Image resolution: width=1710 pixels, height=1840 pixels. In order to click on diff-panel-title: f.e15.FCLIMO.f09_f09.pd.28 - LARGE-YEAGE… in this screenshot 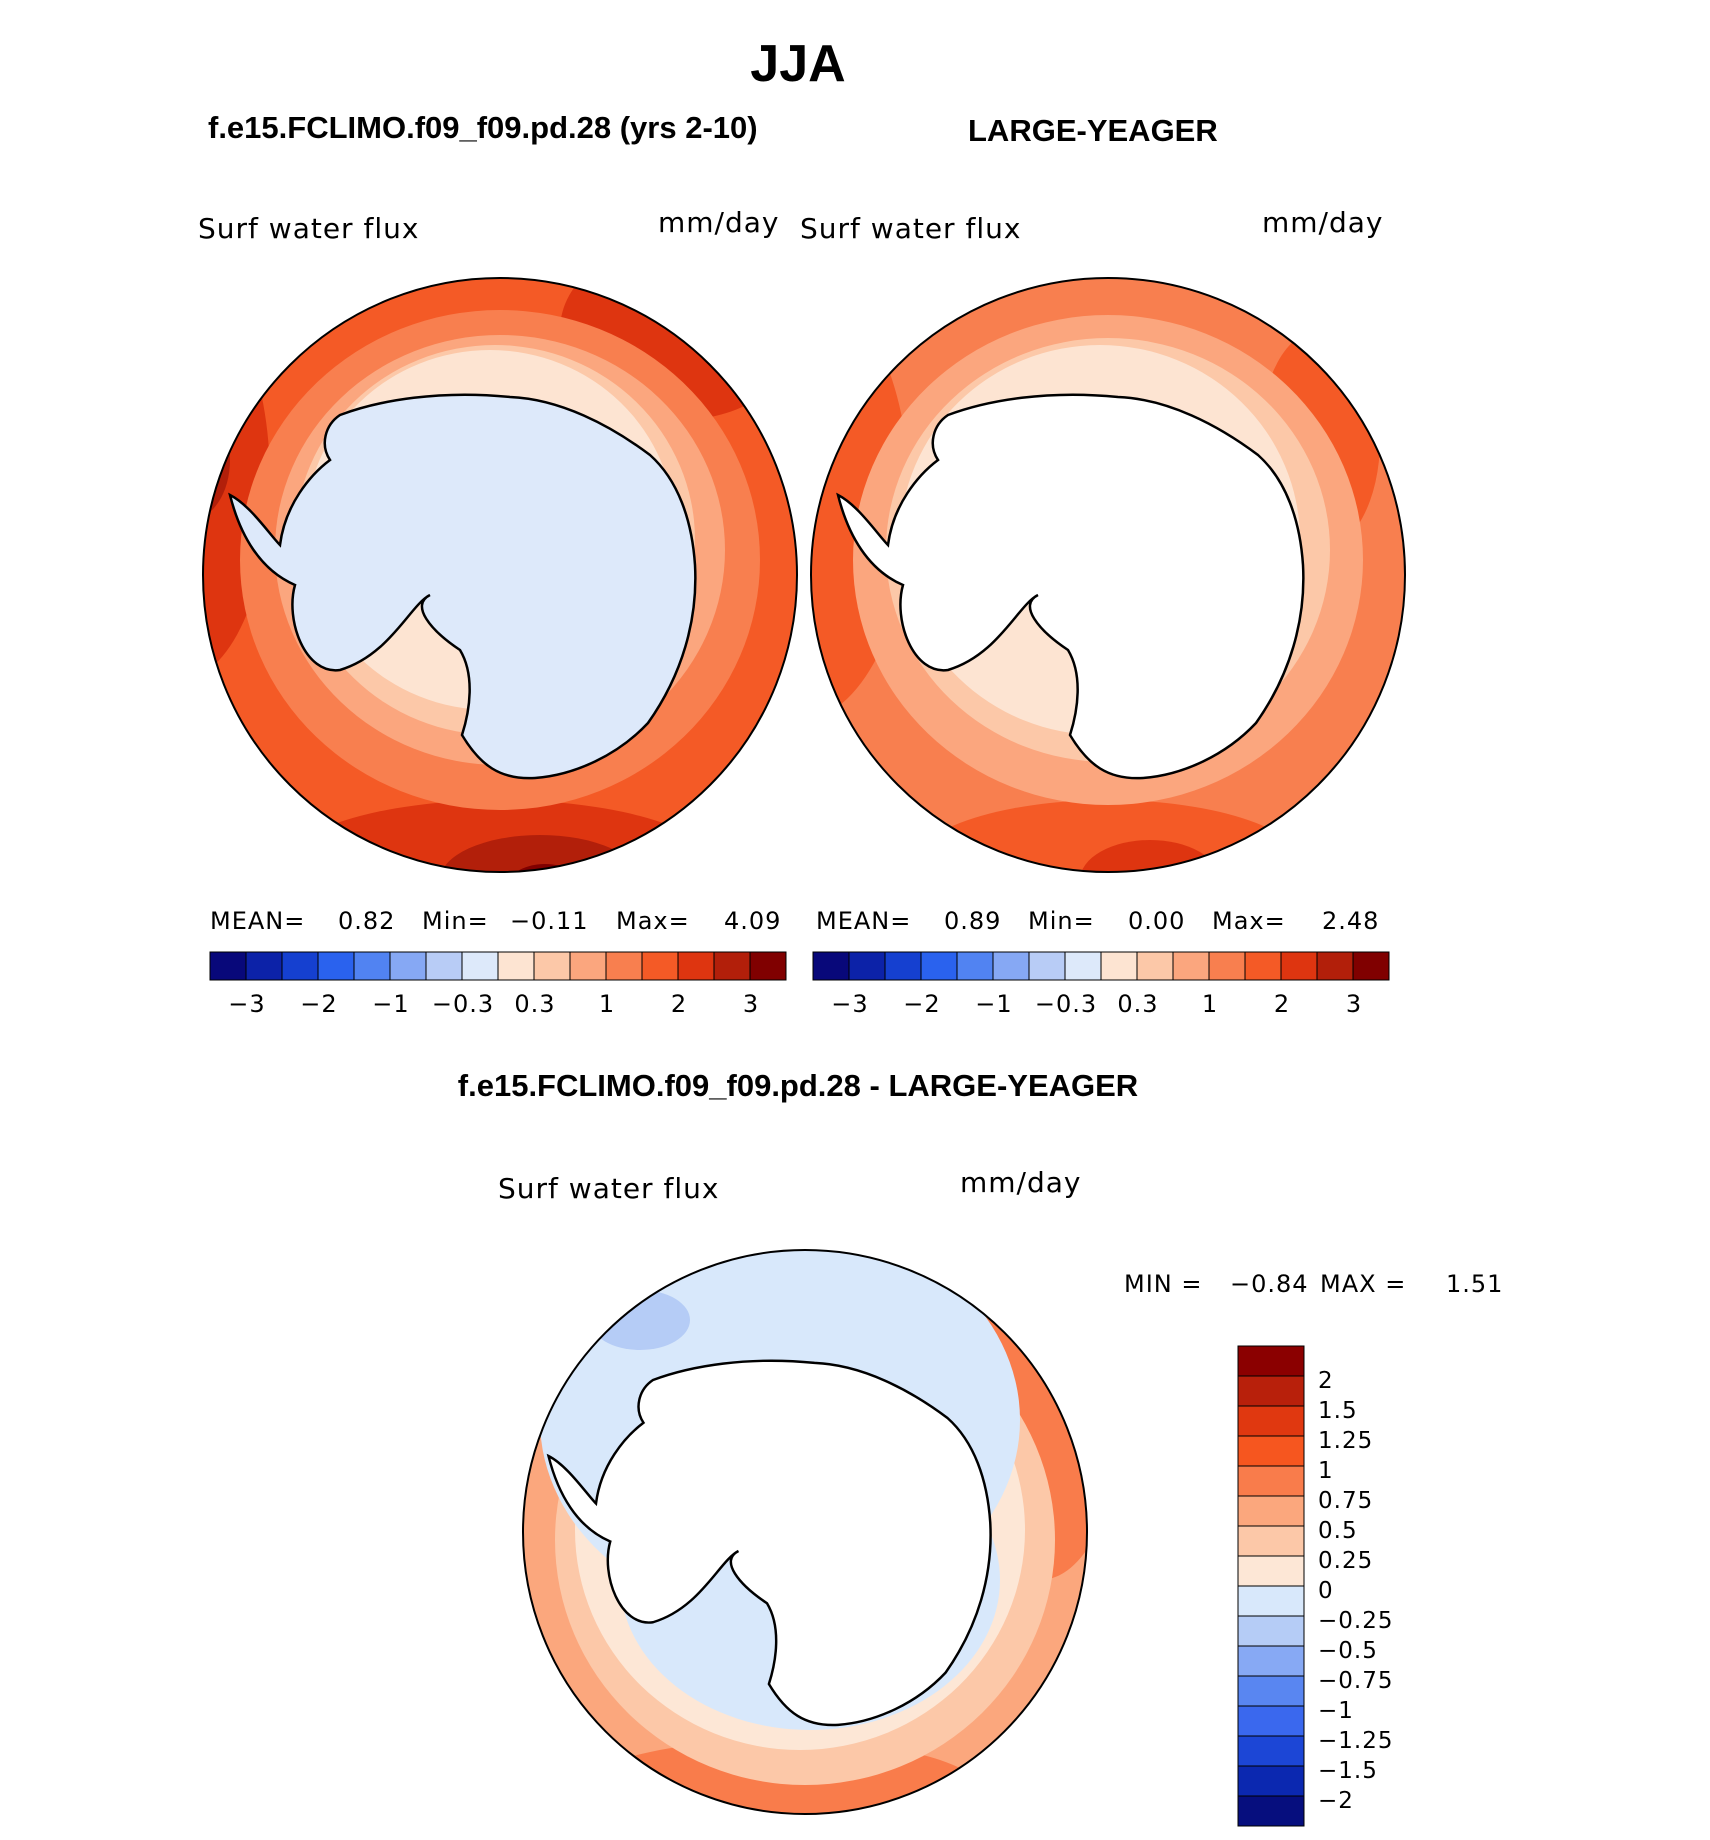, I will do `click(798, 1085)`.